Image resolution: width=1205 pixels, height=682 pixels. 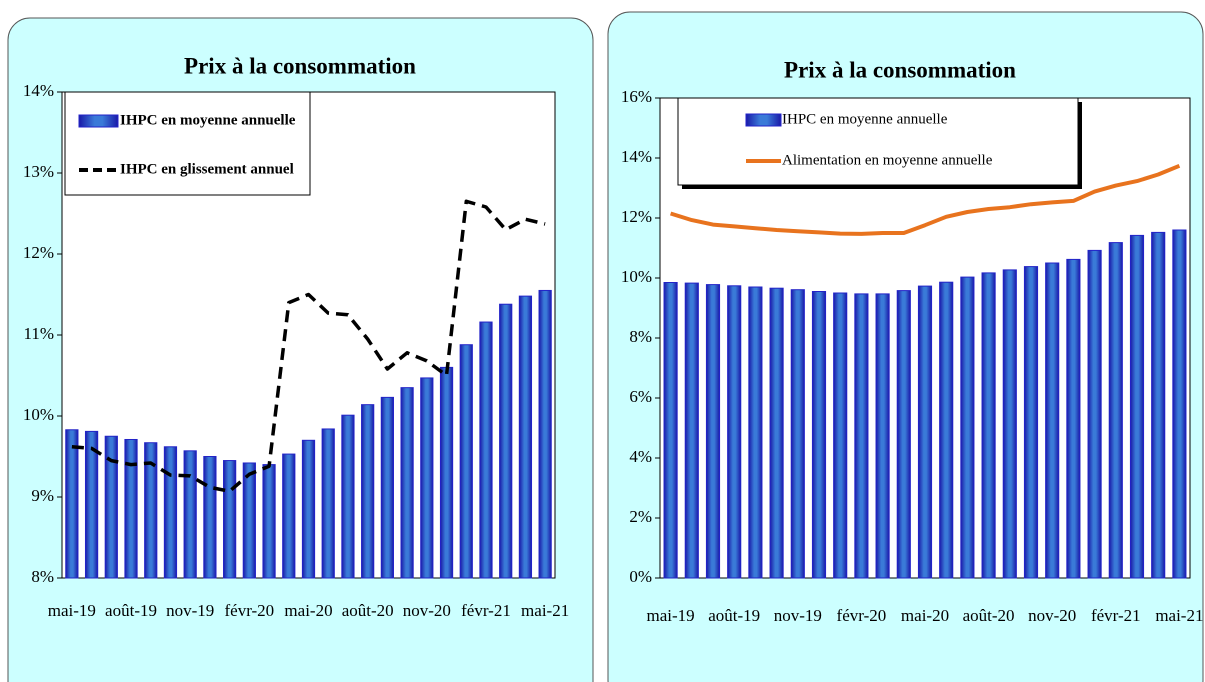 I want to click on y-tick-label: 11%, so click(x=38, y=333).